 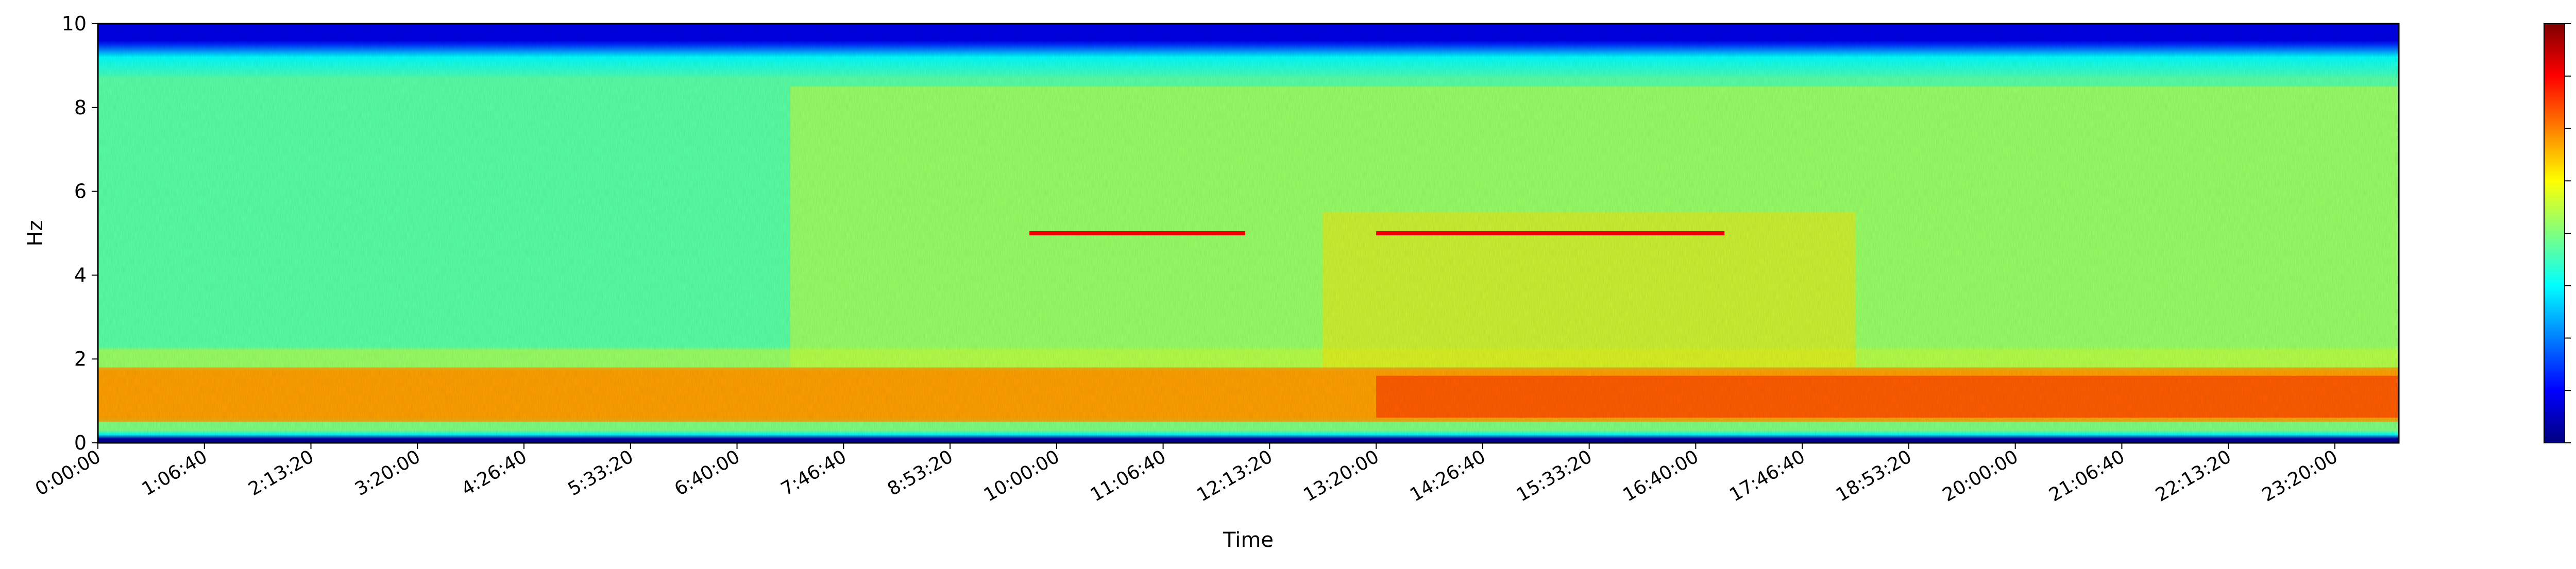 What do you see at coordinates (80, 233) in the screenshot?
I see `y-axis: 0 2 4 6 8 10` at bounding box center [80, 233].